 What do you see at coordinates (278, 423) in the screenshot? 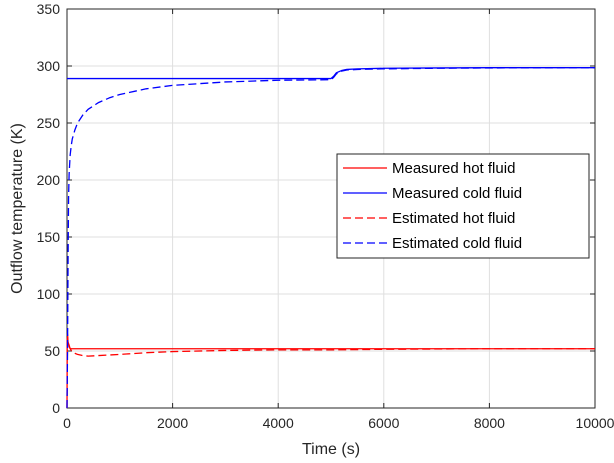
I see `x-tick-label: 4000` at bounding box center [278, 423].